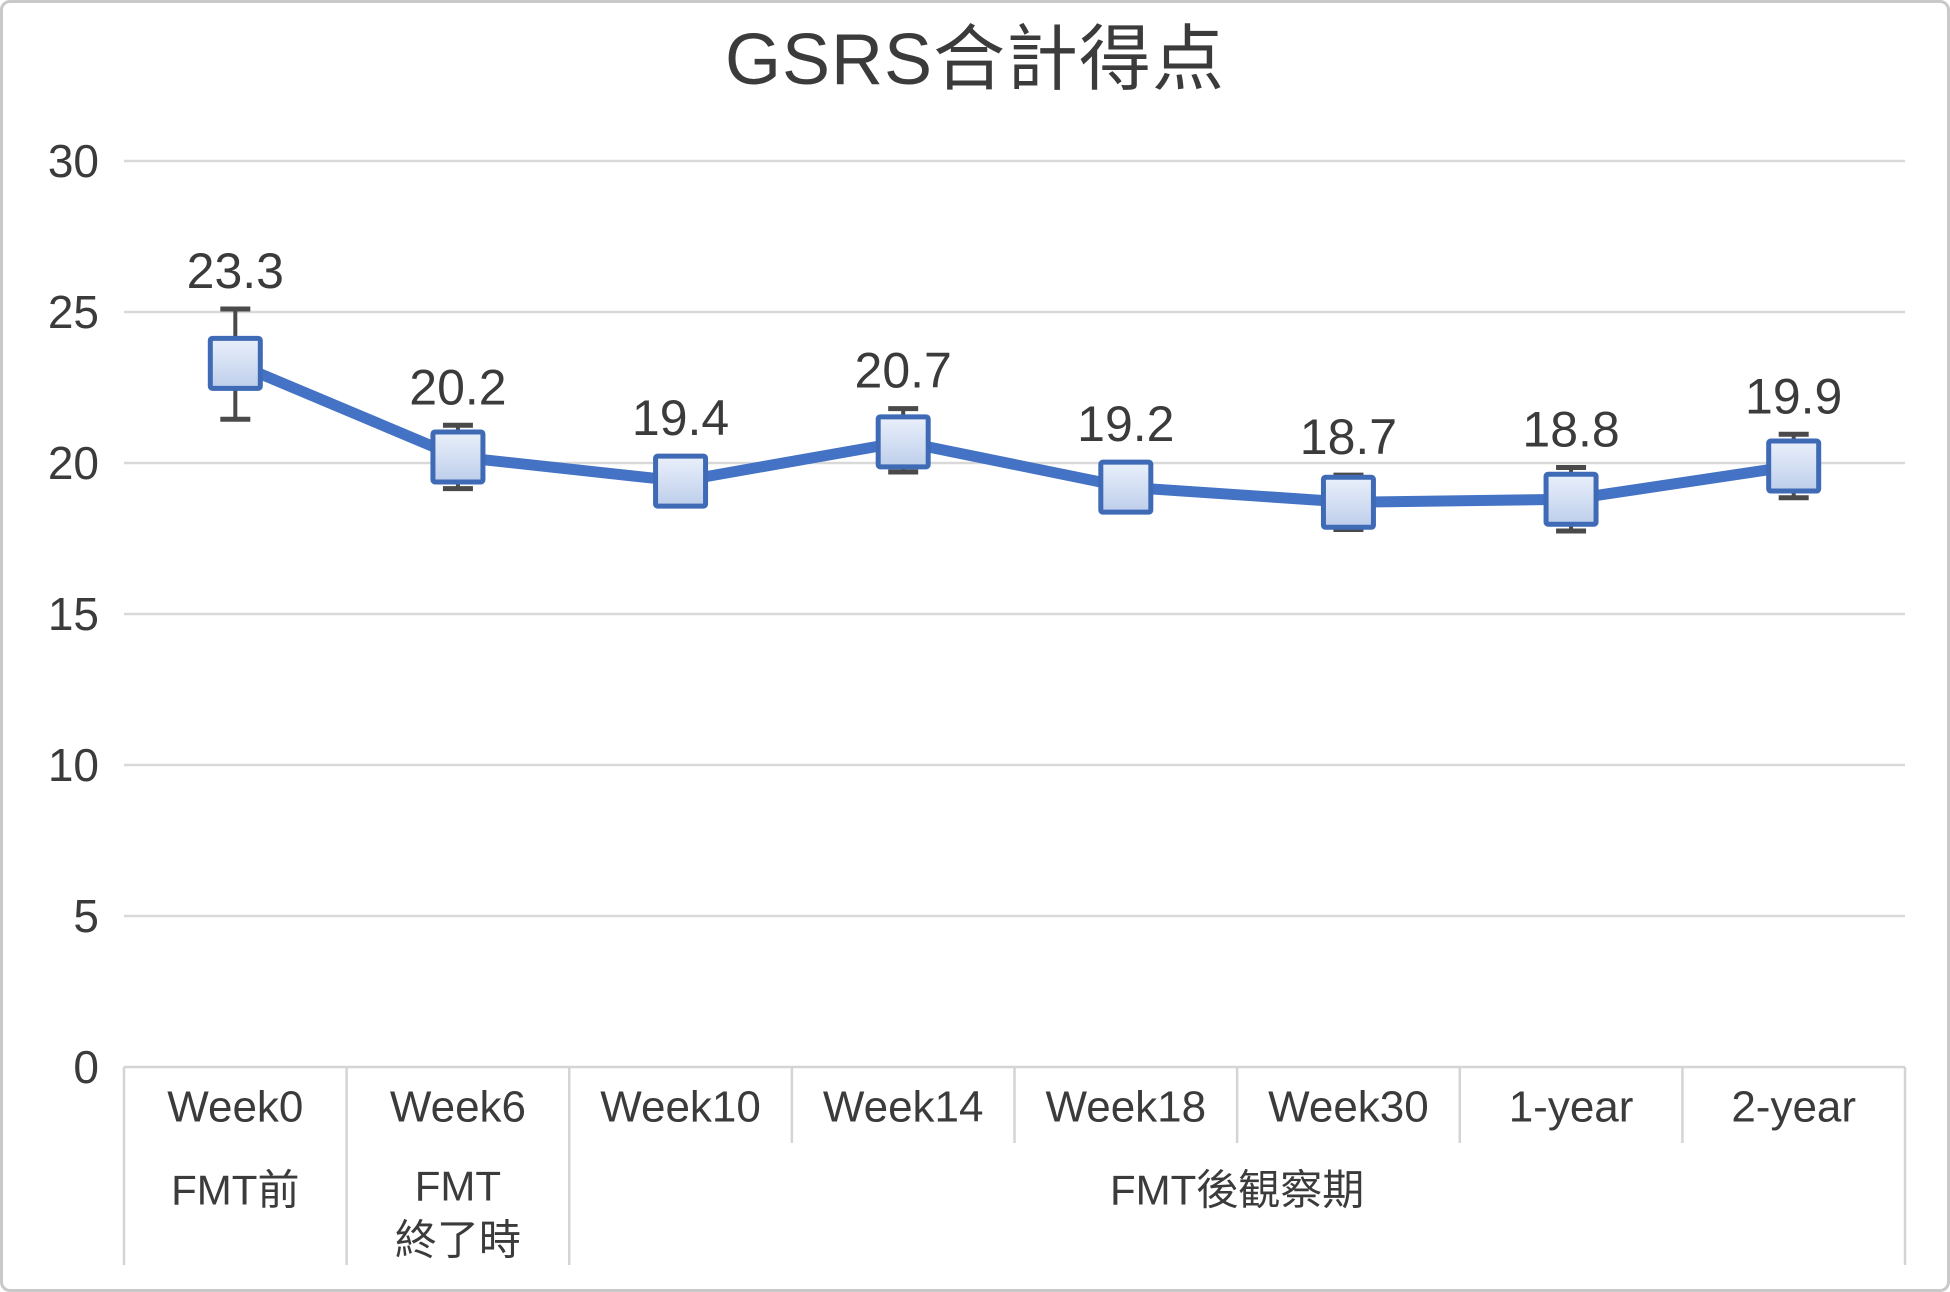  Describe the element at coordinates (86, 1067) in the screenshot. I see `y-axis-tick-label: 0` at that location.